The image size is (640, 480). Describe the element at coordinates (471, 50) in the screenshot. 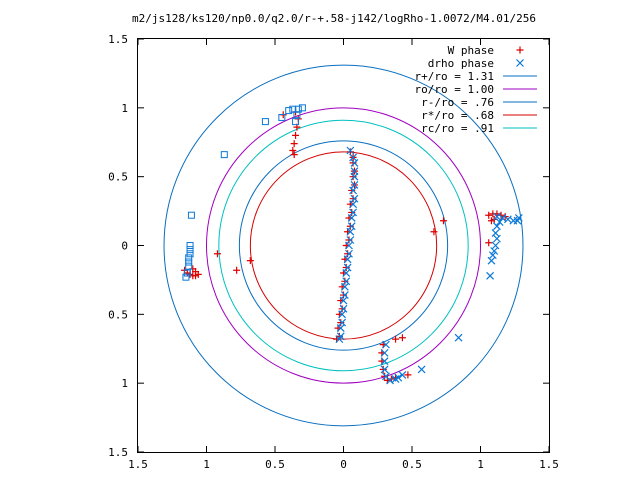

I see `legend-label: W phase` at that location.